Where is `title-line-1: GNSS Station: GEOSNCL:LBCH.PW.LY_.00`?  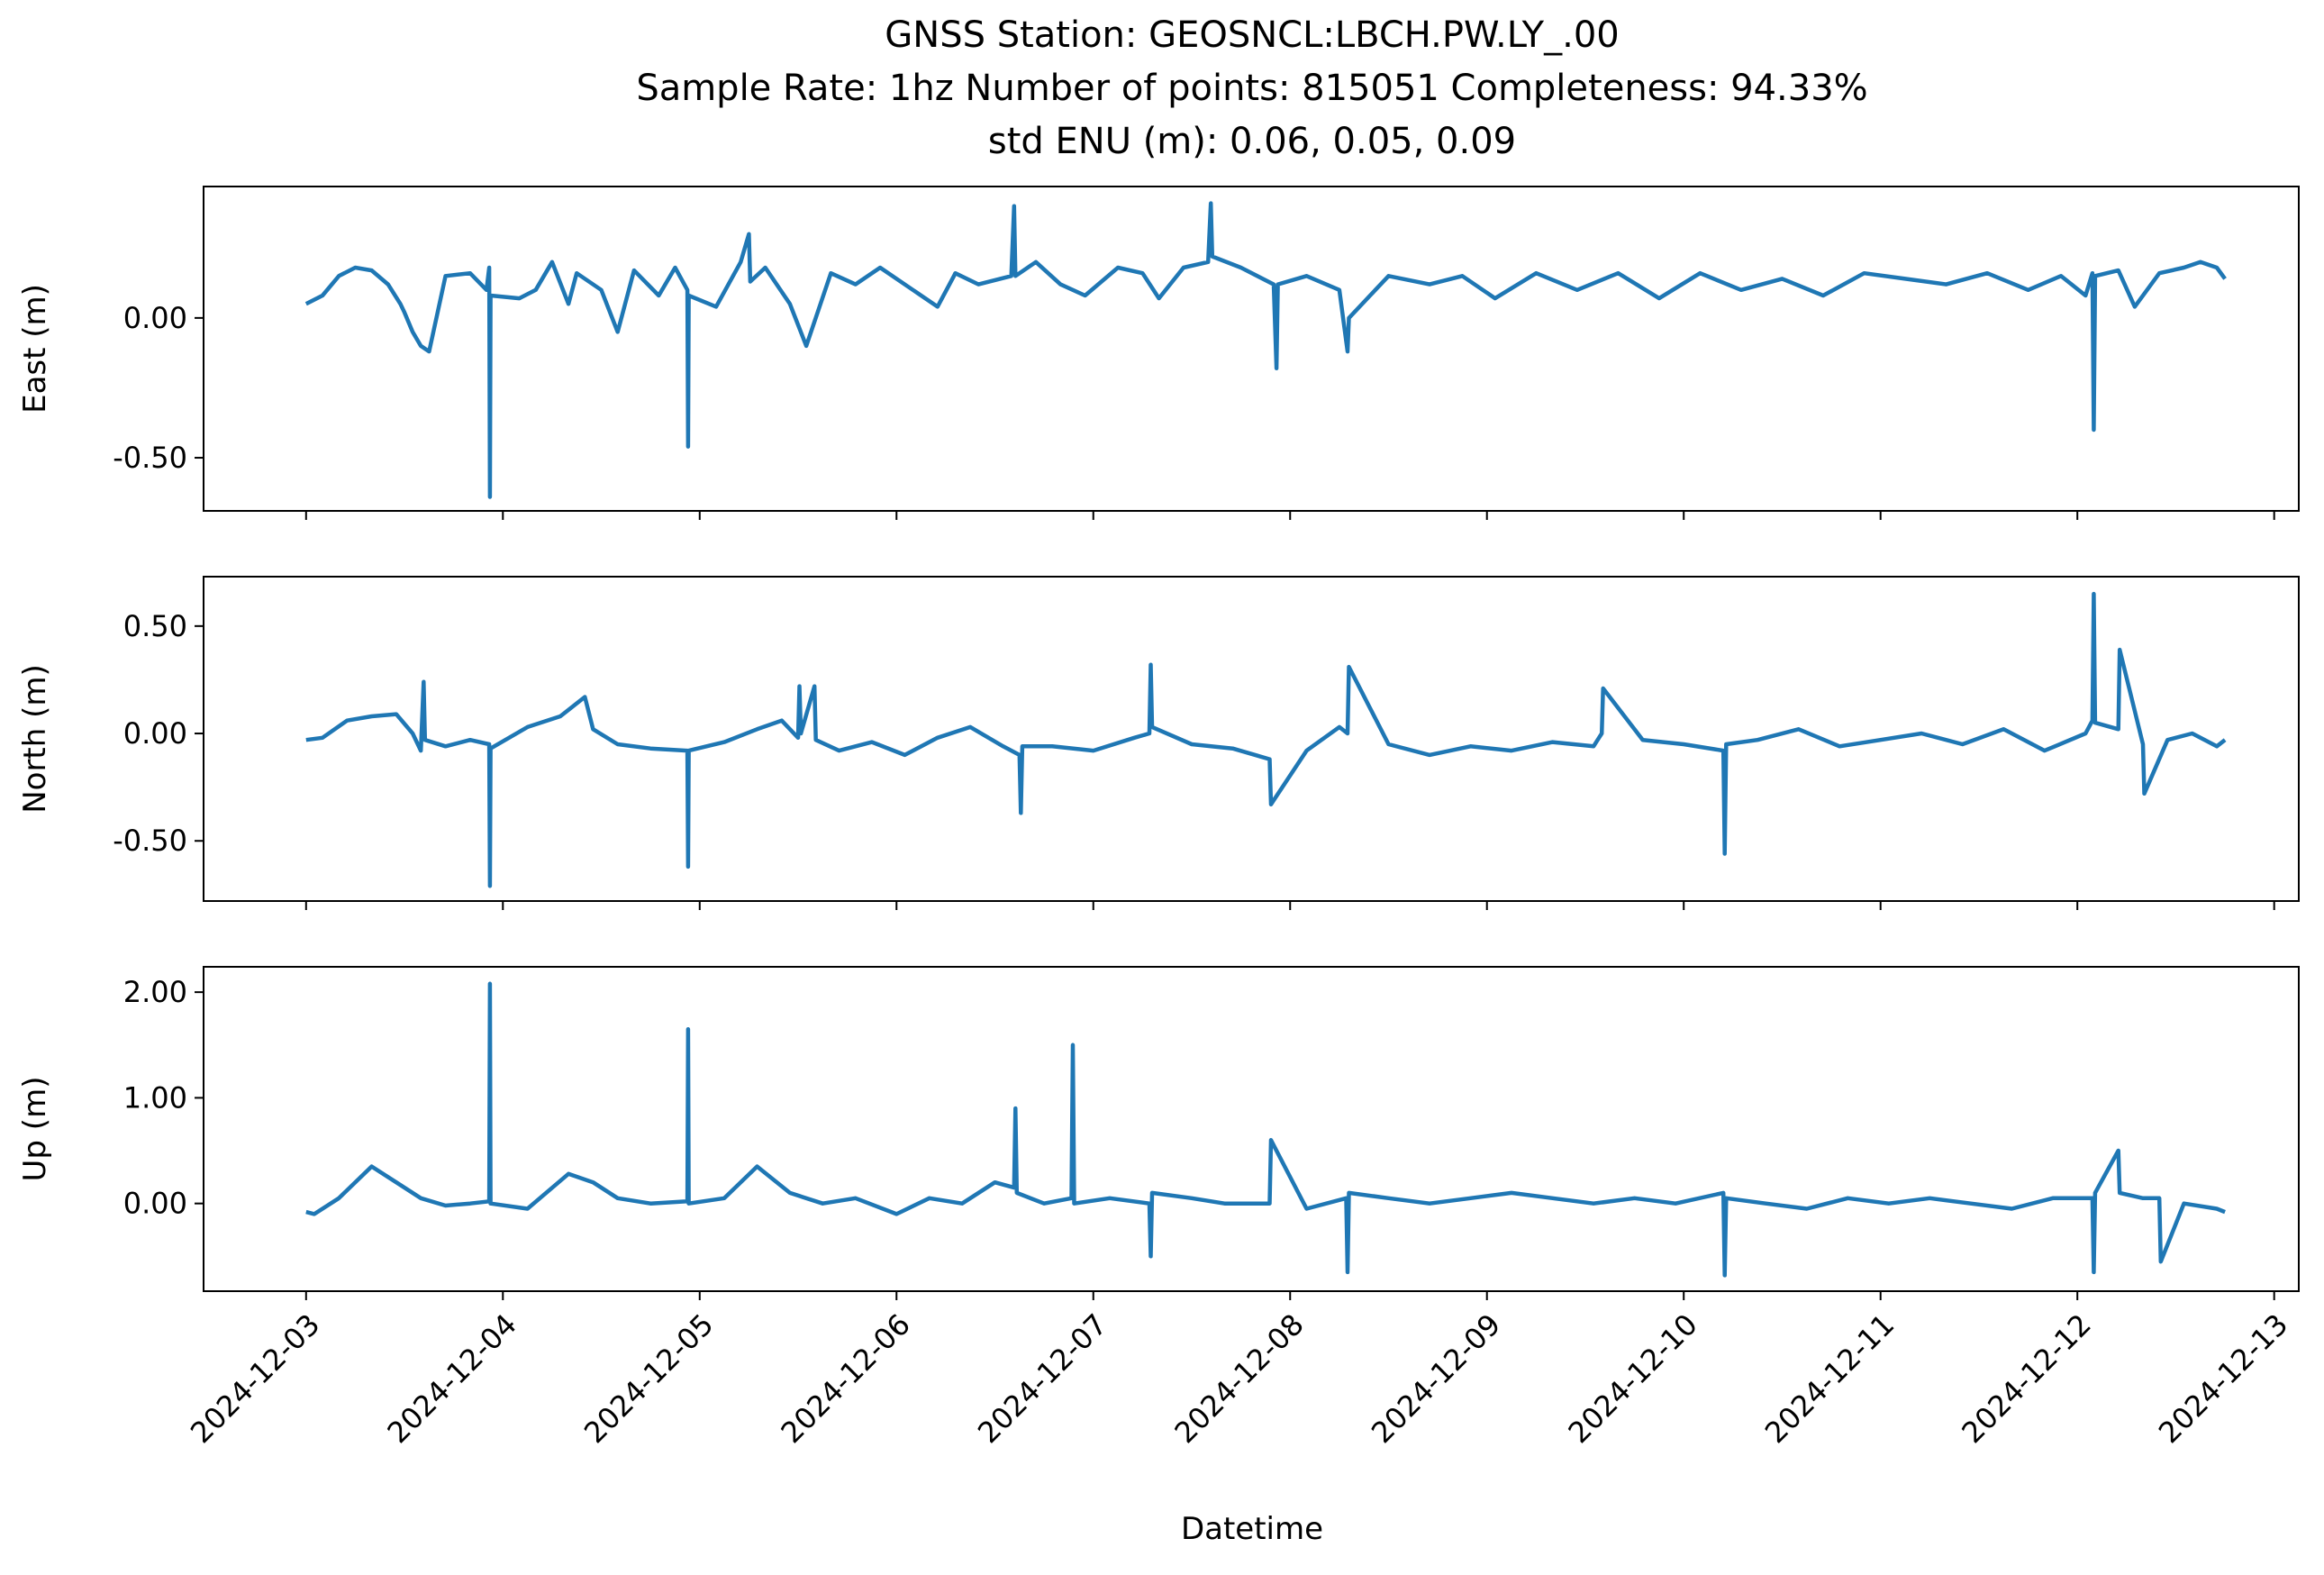 title-line-1: GNSS Station: GEOSNCL:LBCH.PW.LY_.00 is located at coordinates (1252, 35).